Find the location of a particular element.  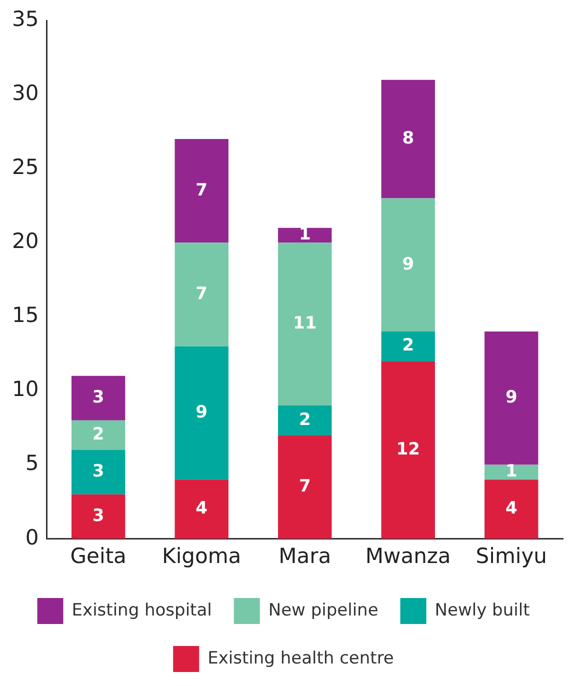

data-label: 12 is located at coordinates (408, 449).